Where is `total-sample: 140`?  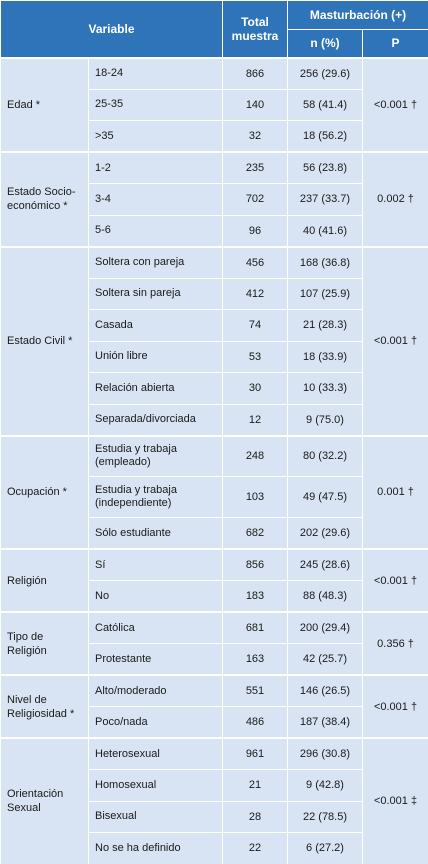
total-sample: 140 is located at coordinates (255, 104).